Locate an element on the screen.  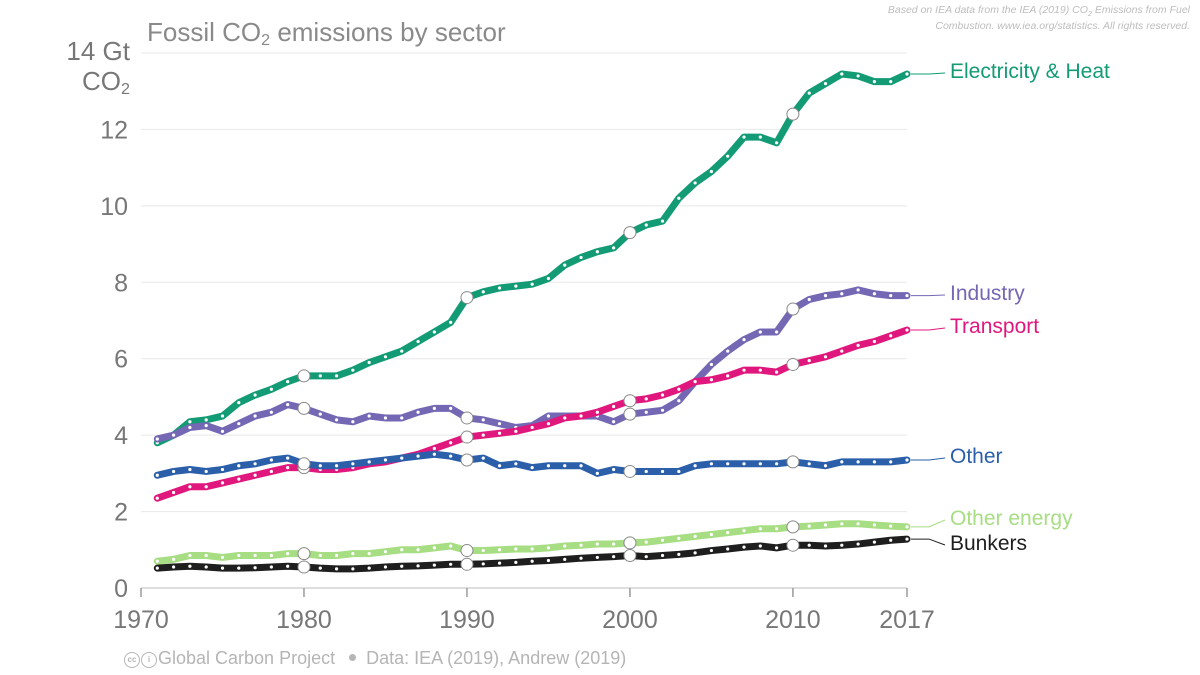
footer-data-credit: Data: IEA (2019), Andrew (2019) is located at coordinates (496, 658).